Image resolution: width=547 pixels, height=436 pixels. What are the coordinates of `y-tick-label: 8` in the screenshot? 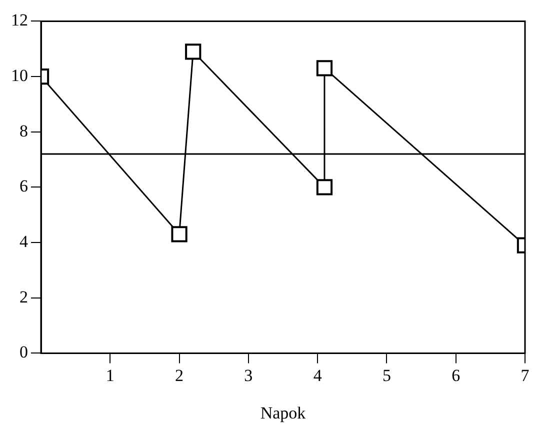 It's located at (24, 130).